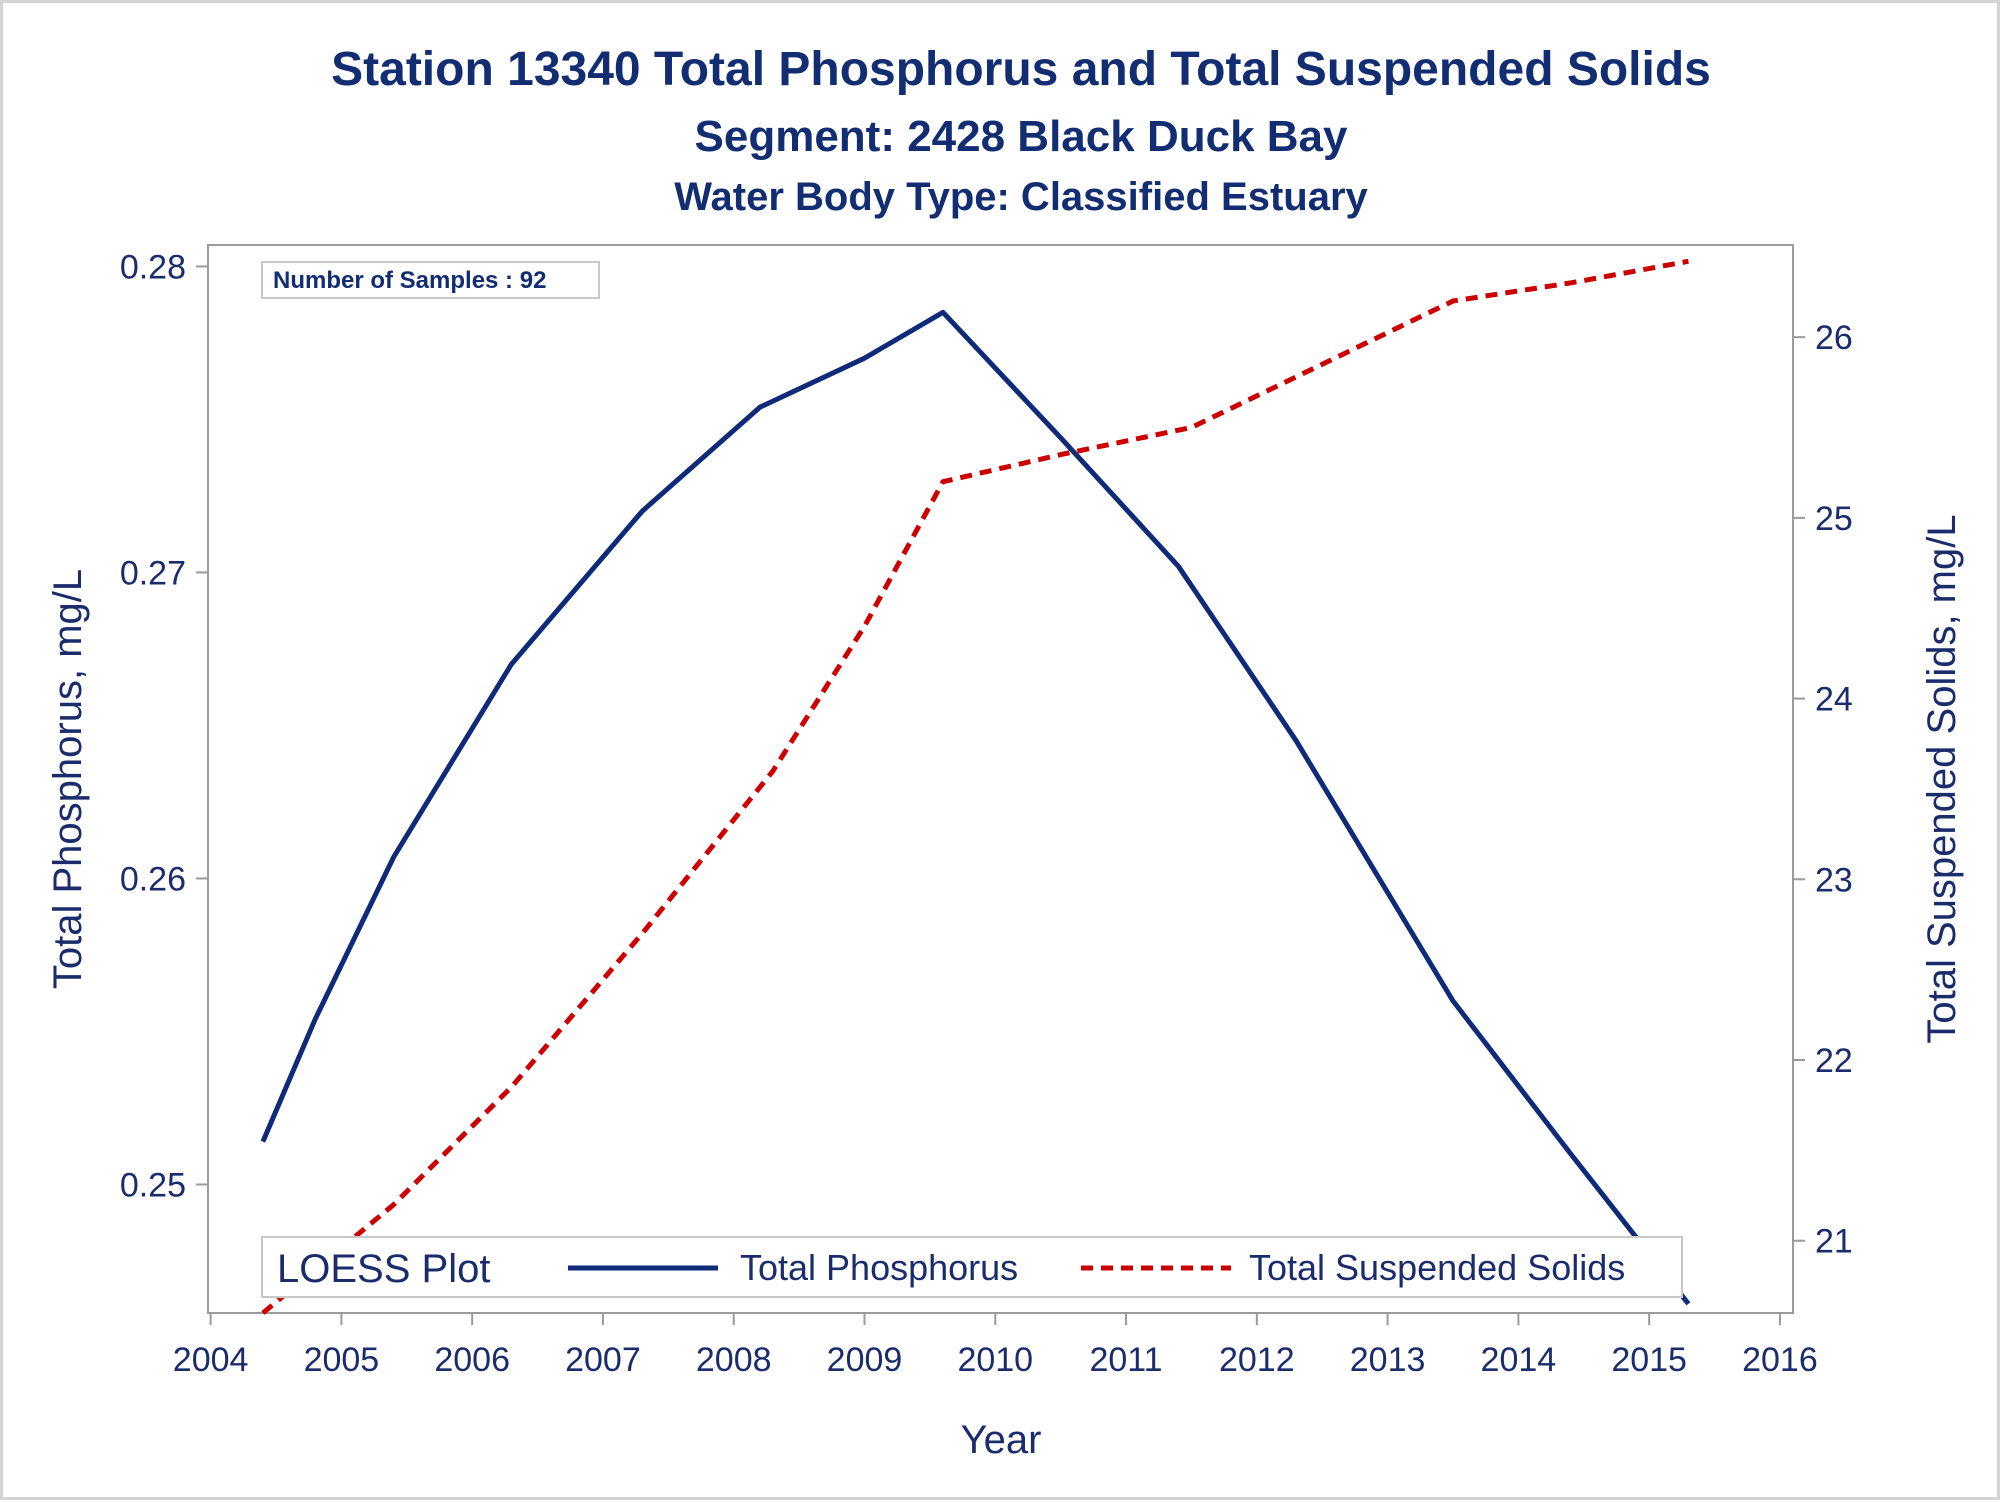 The image size is (2000, 1503). I want to click on x-tick-label: 2004, so click(211, 1360).